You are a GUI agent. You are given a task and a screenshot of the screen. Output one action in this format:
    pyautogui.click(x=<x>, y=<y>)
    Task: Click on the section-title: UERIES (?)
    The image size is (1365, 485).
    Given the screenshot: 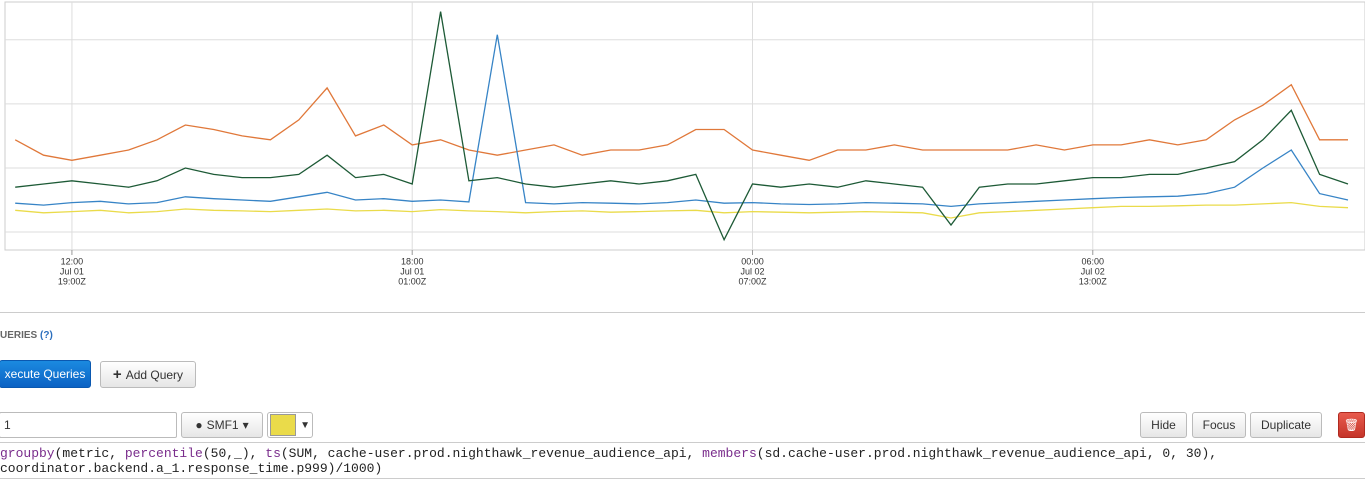 What is the action you would take?
    pyautogui.click(x=26, y=335)
    